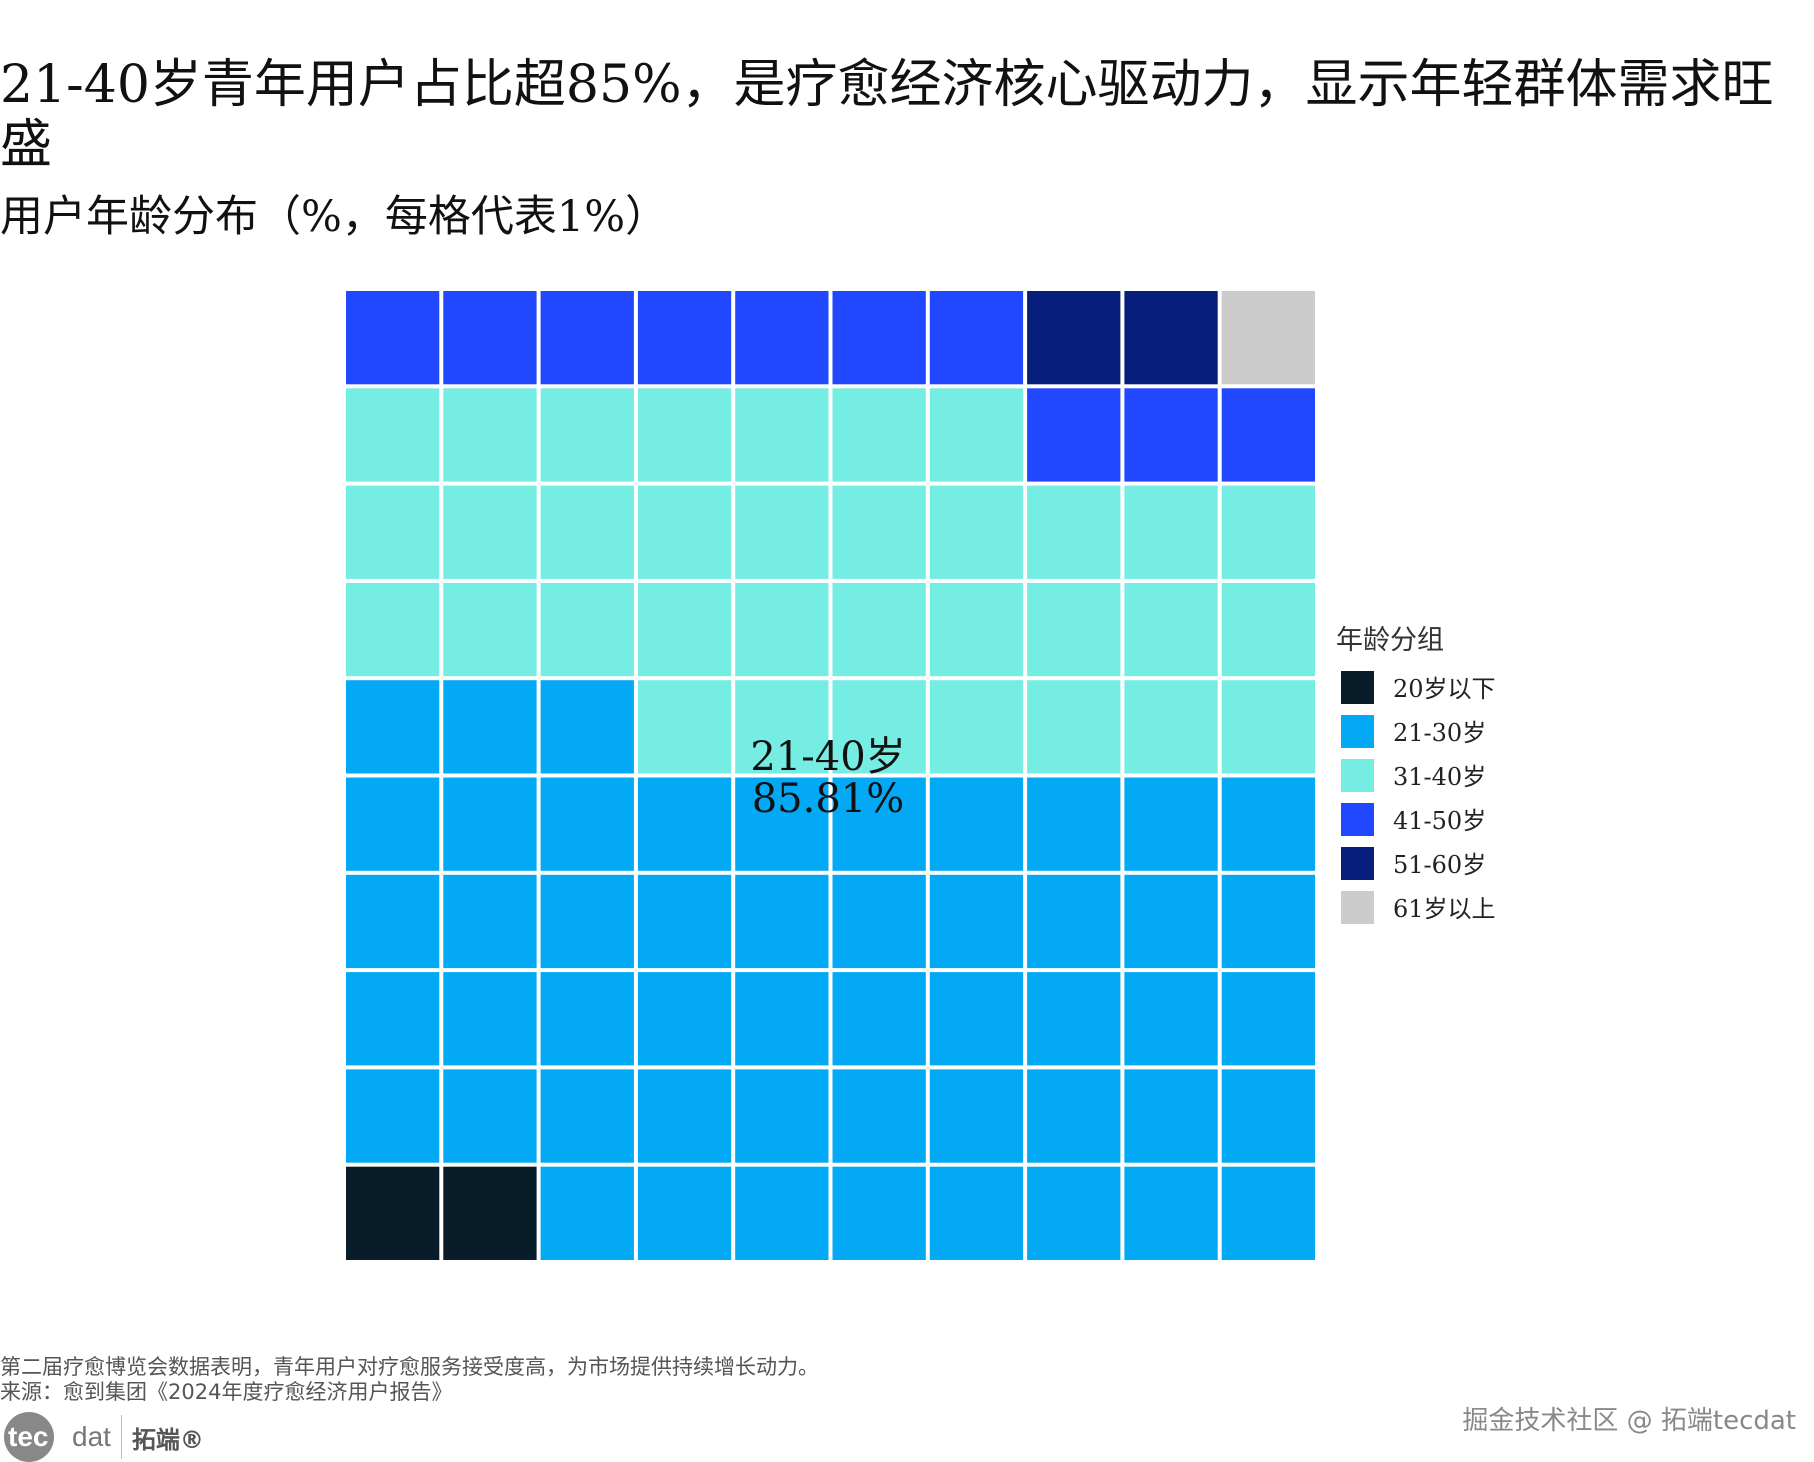  Describe the element at coordinates (1439, 733) in the screenshot. I see `legend-label: 21-30岁` at that location.